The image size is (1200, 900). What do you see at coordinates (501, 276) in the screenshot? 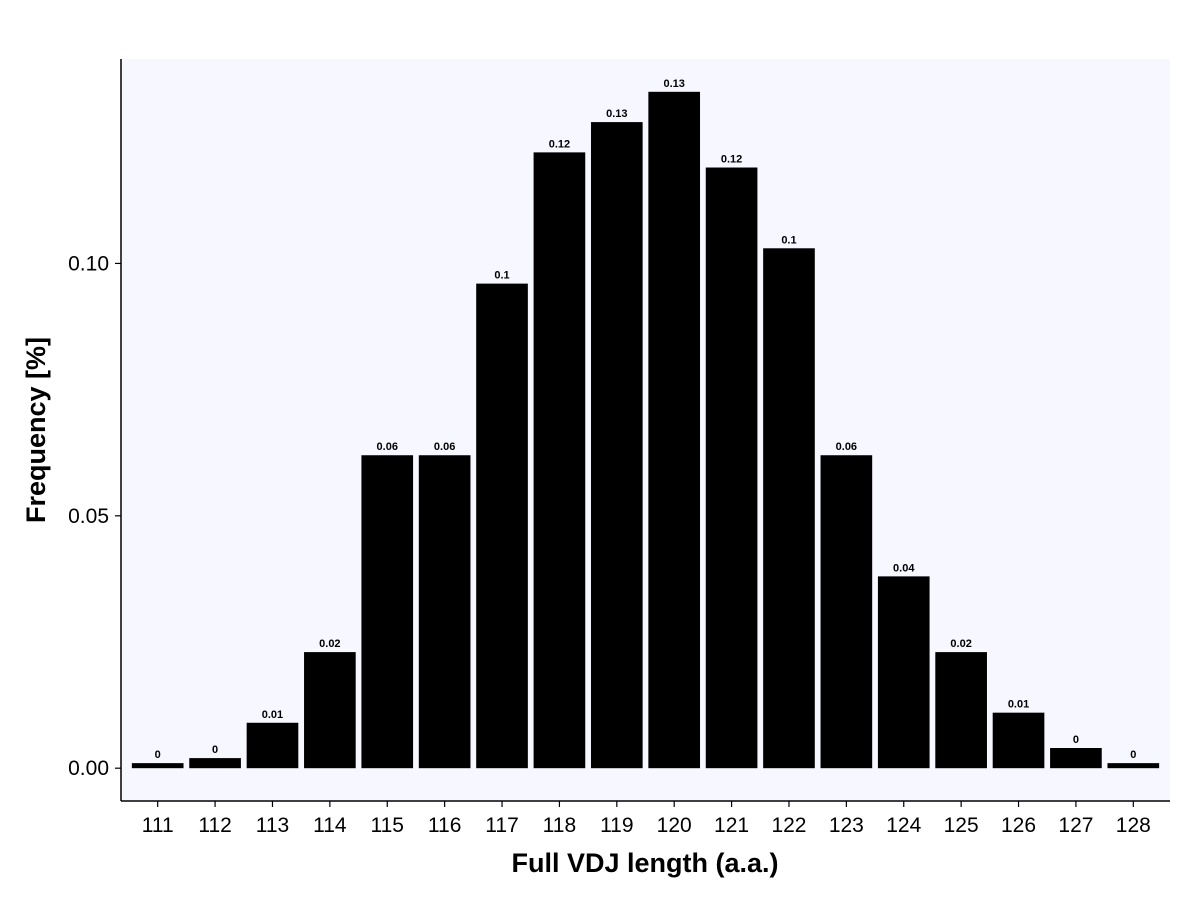
I see `bar-value-label-117: 0.1` at bounding box center [501, 276].